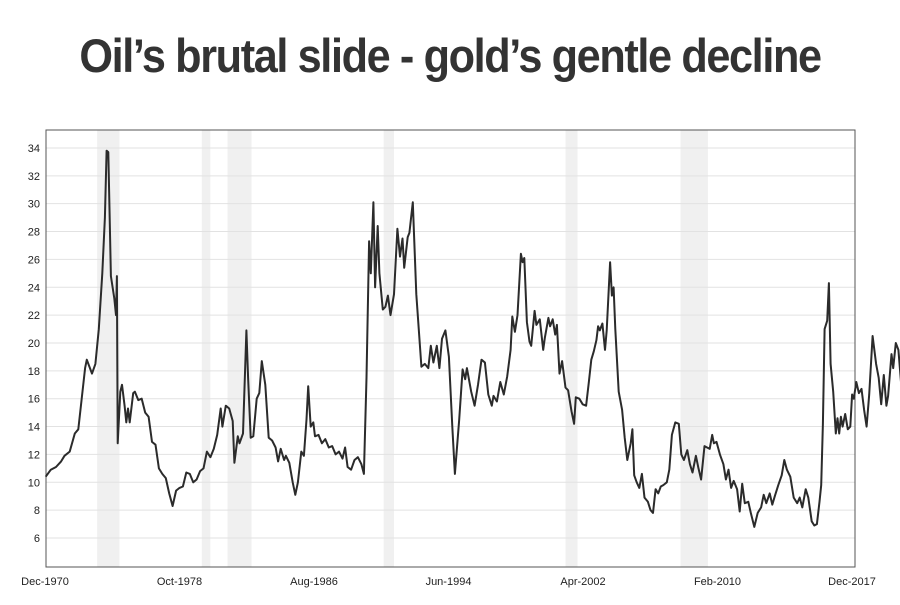  Describe the element at coordinates (34, 483) in the screenshot. I see `y-tick-label: 10` at that location.